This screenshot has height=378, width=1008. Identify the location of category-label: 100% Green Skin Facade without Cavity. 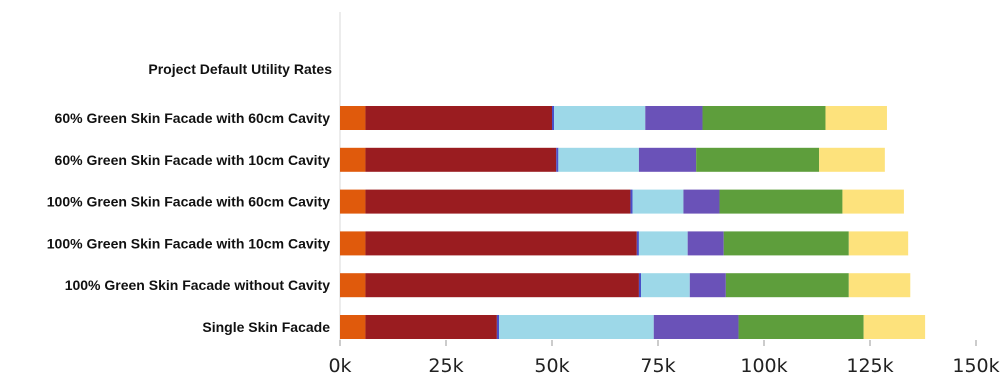
(198, 285).